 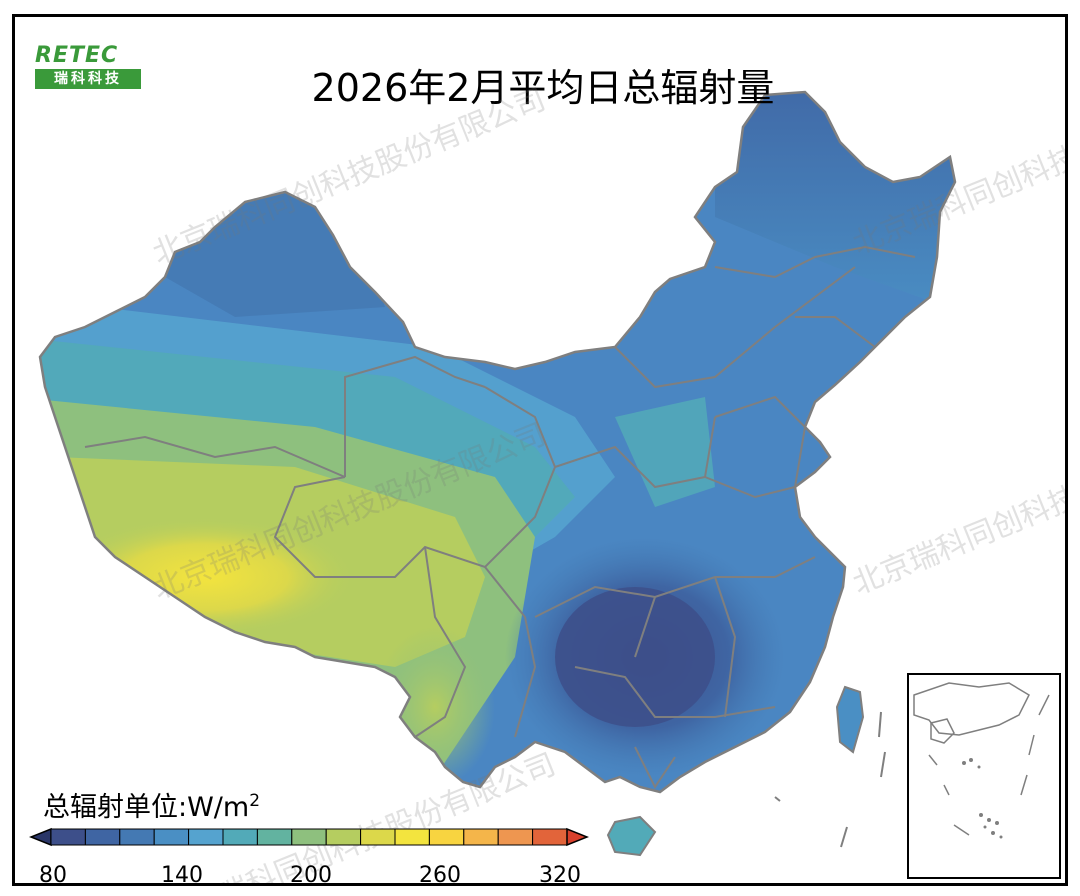 What do you see at coordinates (560, 874) in the screenshot?
I see `legend-tick-label: 320` at bounding box center [560, 874].